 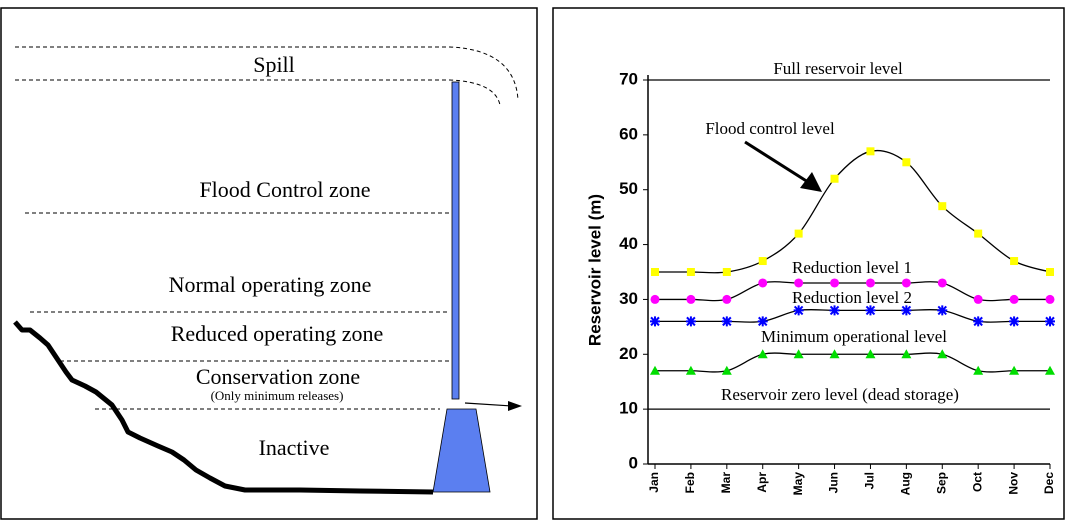 I want to click on y-tick-label: 70, so click(x=628, y=78).